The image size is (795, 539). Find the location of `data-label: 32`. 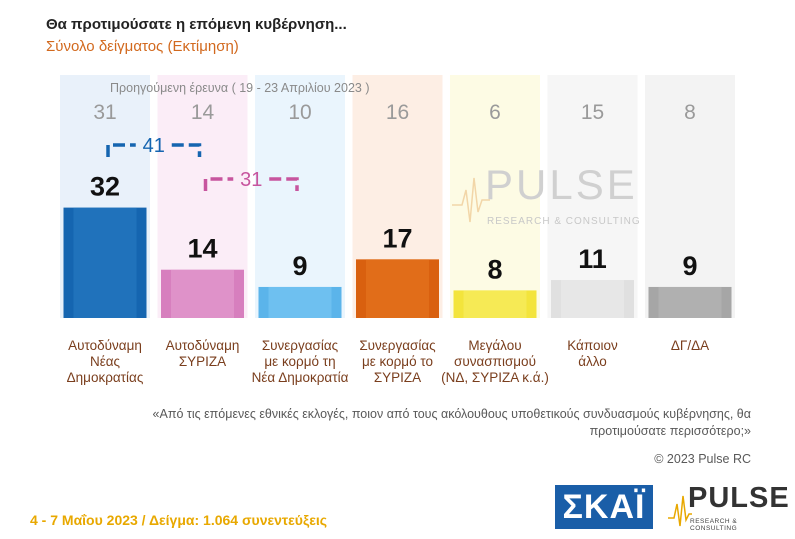

data-label: 32 is located at coordinates (105, 187).